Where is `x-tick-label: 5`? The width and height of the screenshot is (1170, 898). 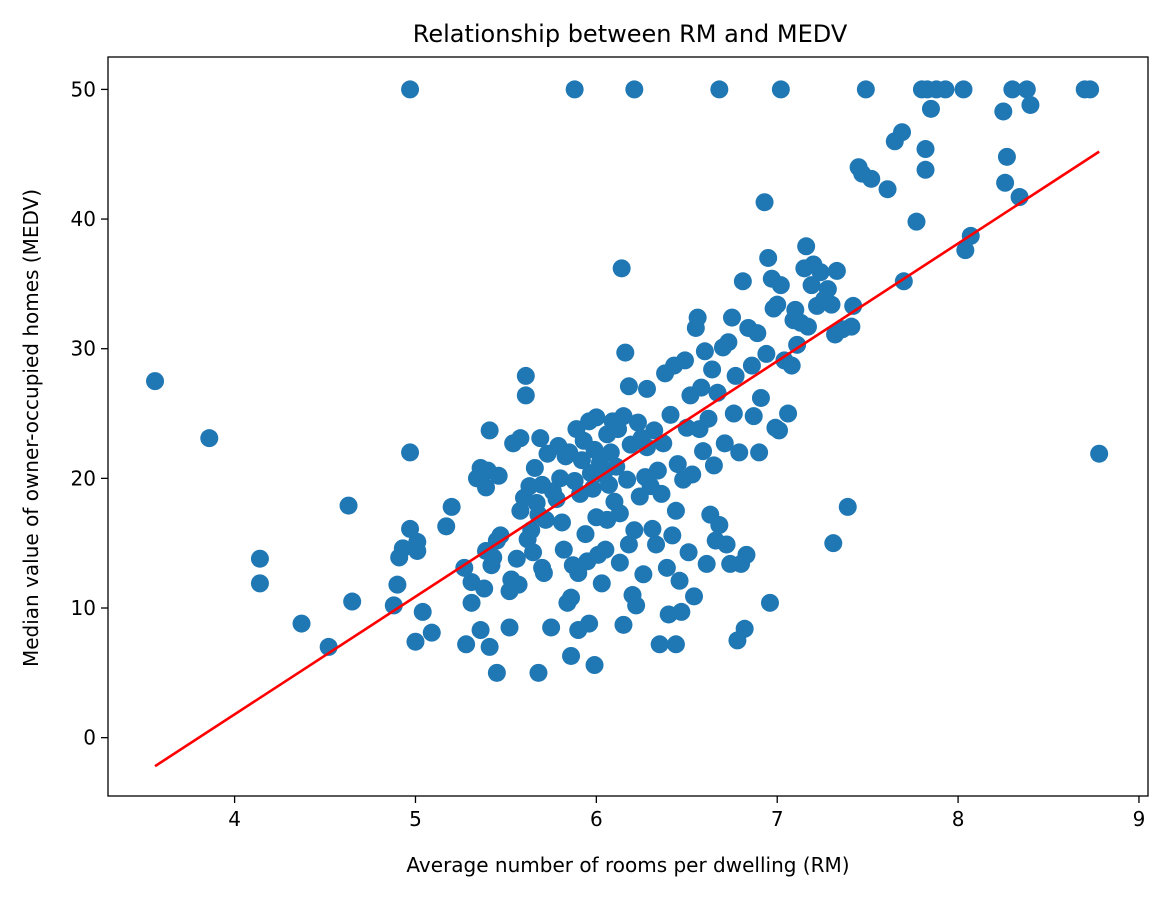 x-tick-label: 5 is located at coordinates (415, 819).